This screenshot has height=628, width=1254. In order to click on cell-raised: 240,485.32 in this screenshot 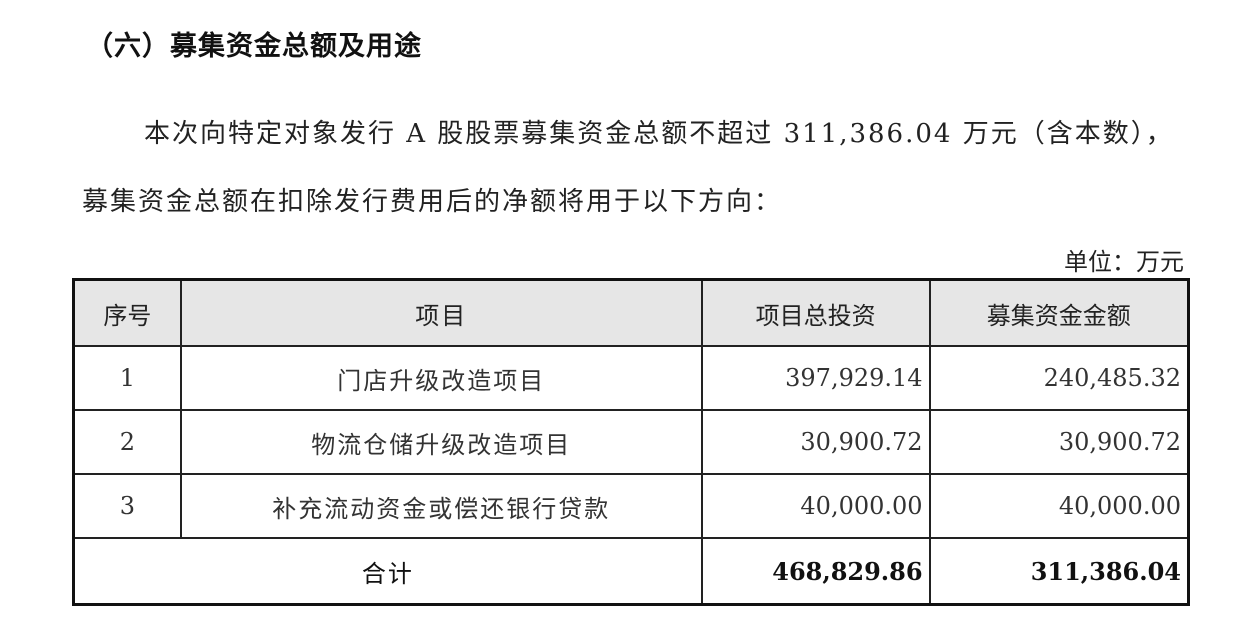, I will do `click(1059, 378)`.